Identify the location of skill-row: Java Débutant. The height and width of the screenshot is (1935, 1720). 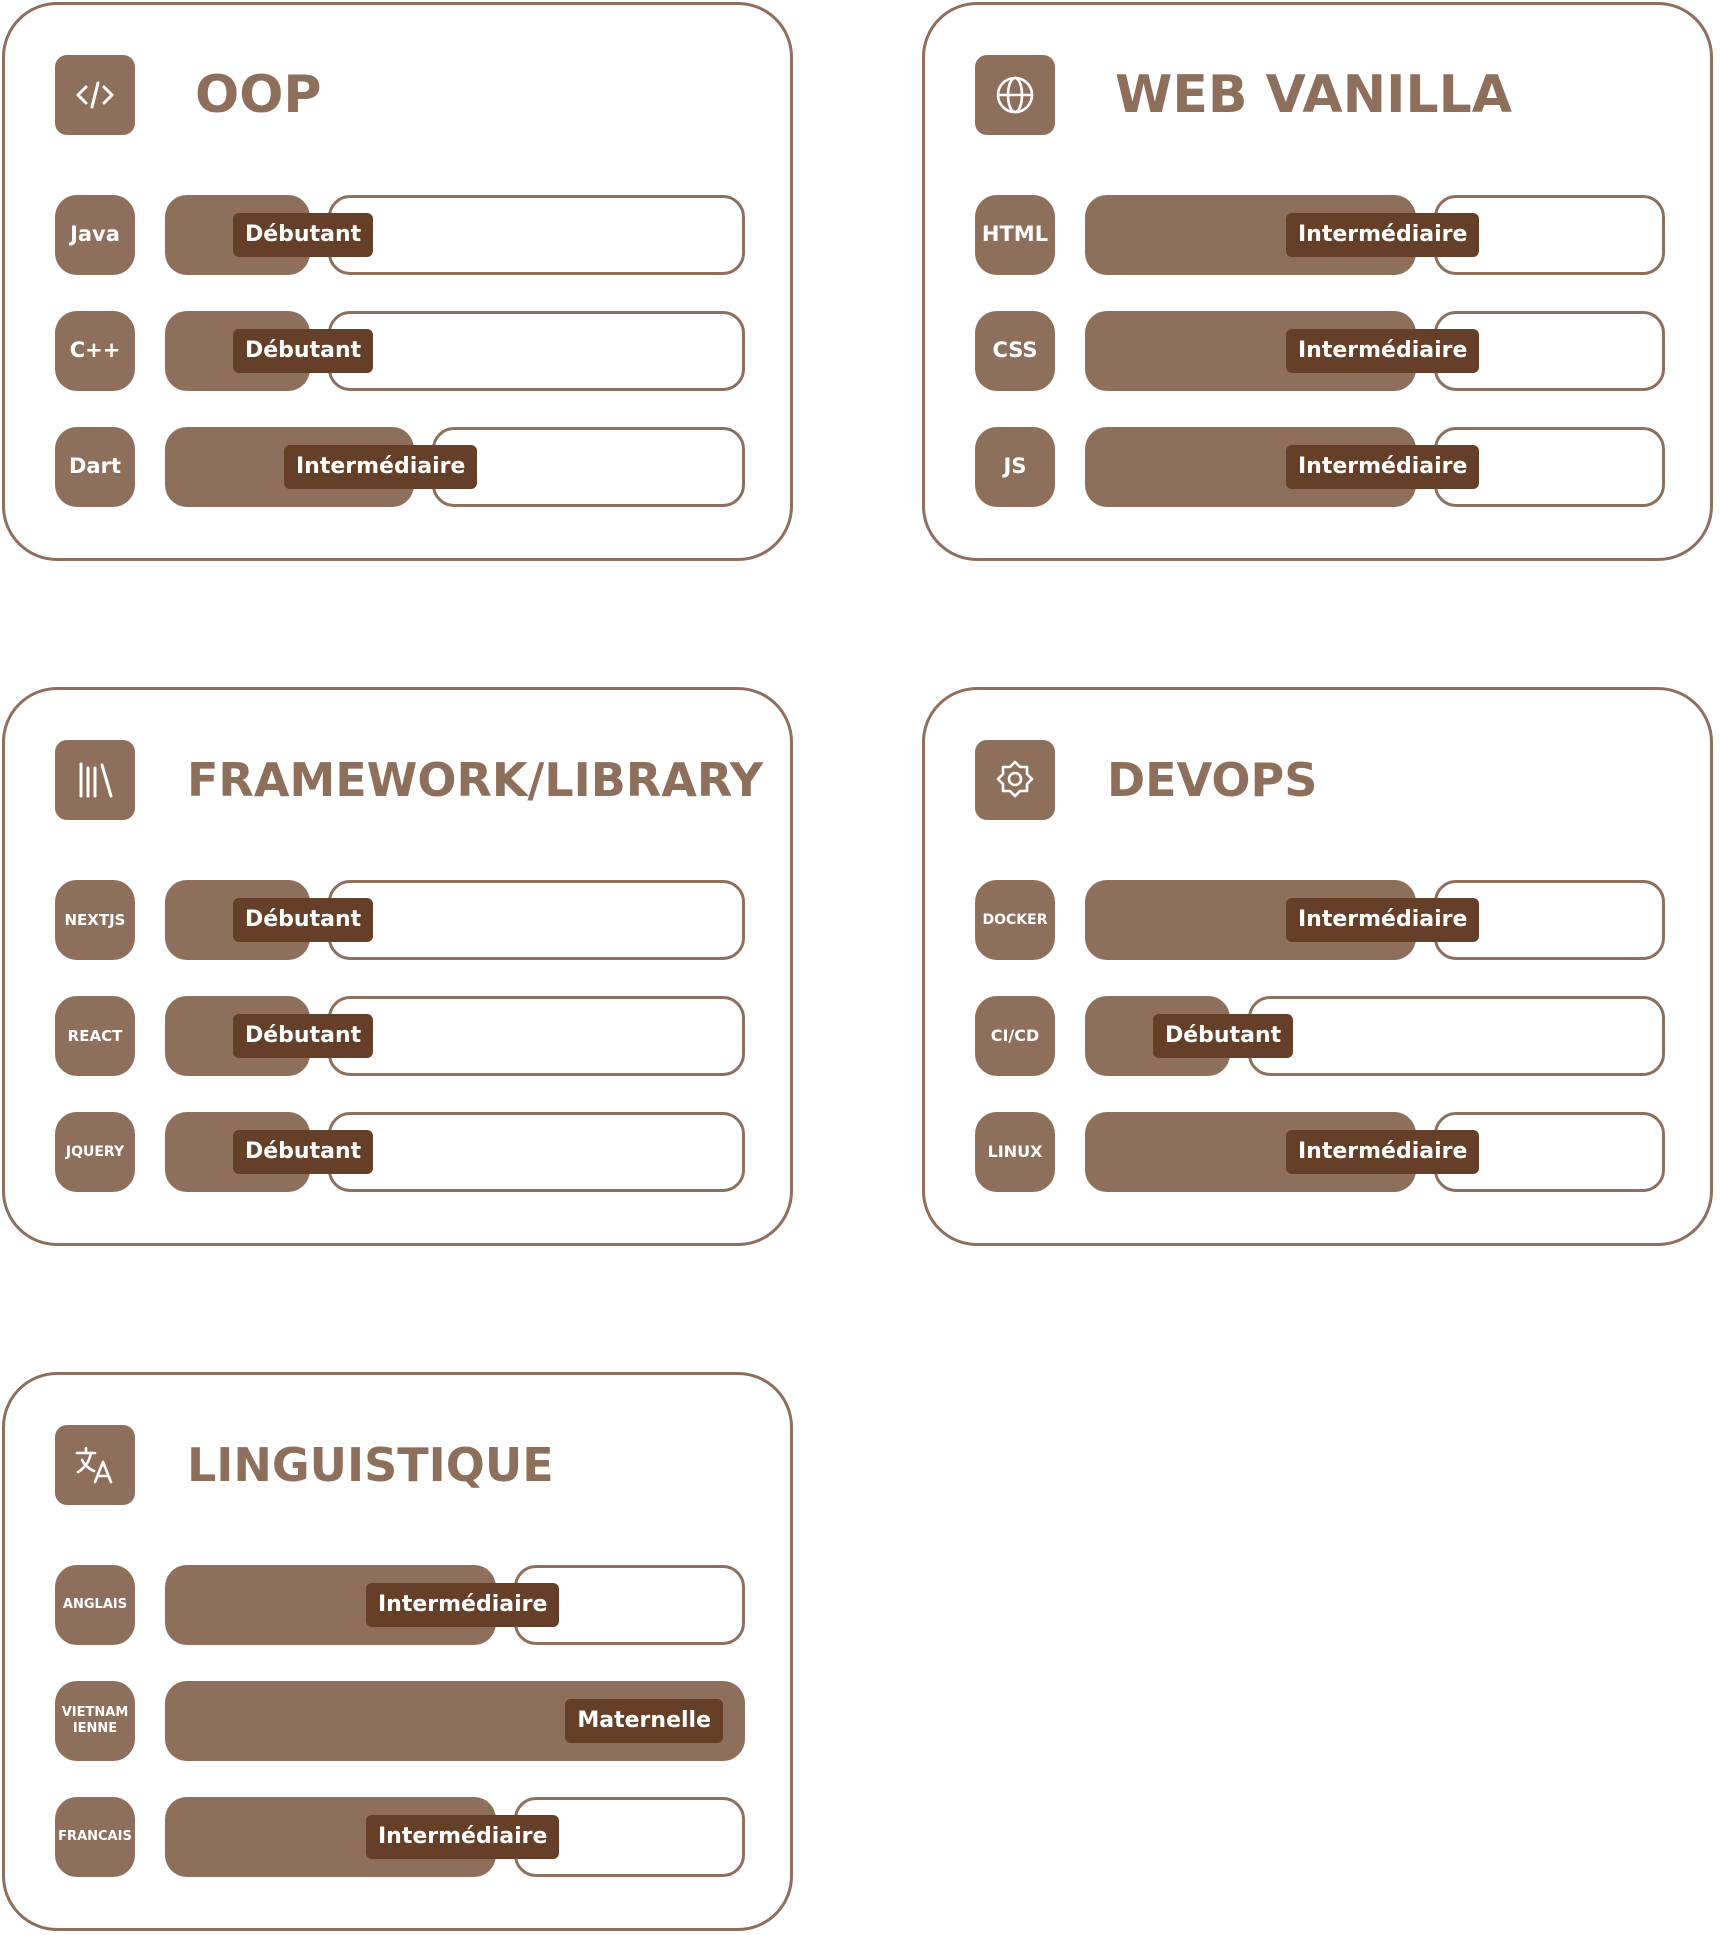
(400, 235).